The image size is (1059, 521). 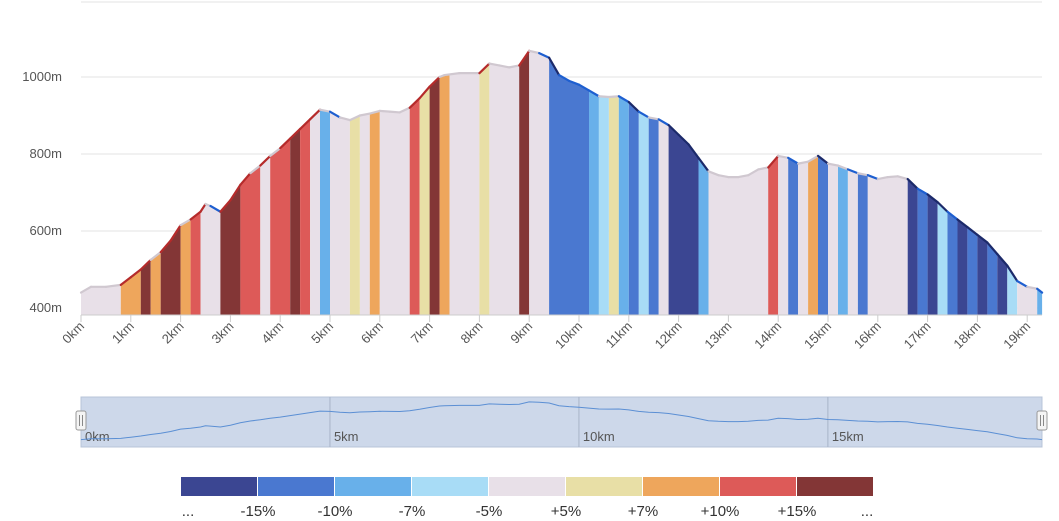 I want to click on x-tick-label: 14km, so click(x=767, y=335).